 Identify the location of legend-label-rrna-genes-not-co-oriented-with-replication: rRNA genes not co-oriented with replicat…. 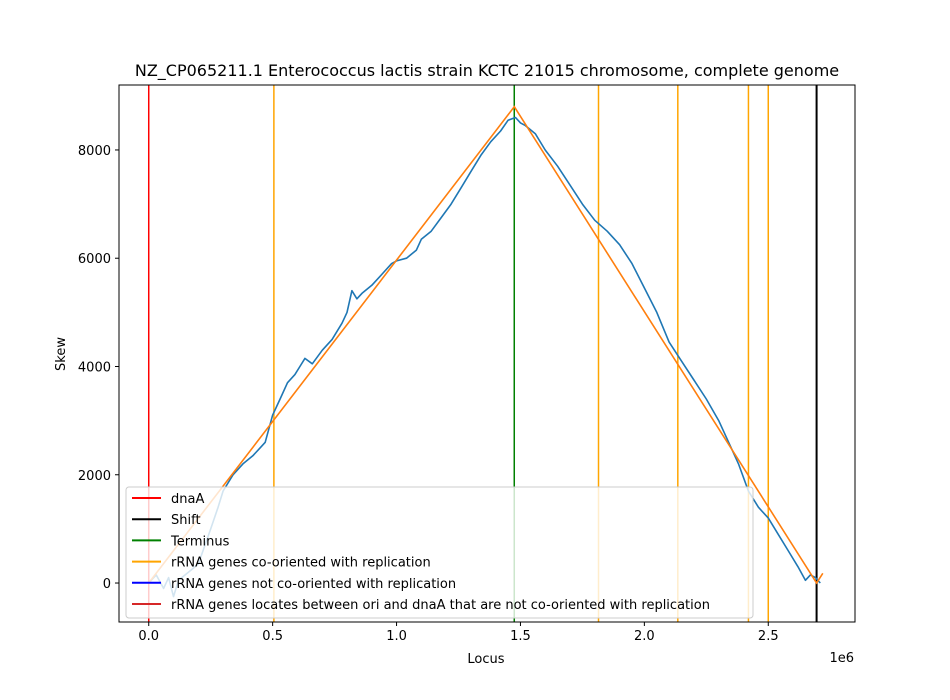
(313, 584).